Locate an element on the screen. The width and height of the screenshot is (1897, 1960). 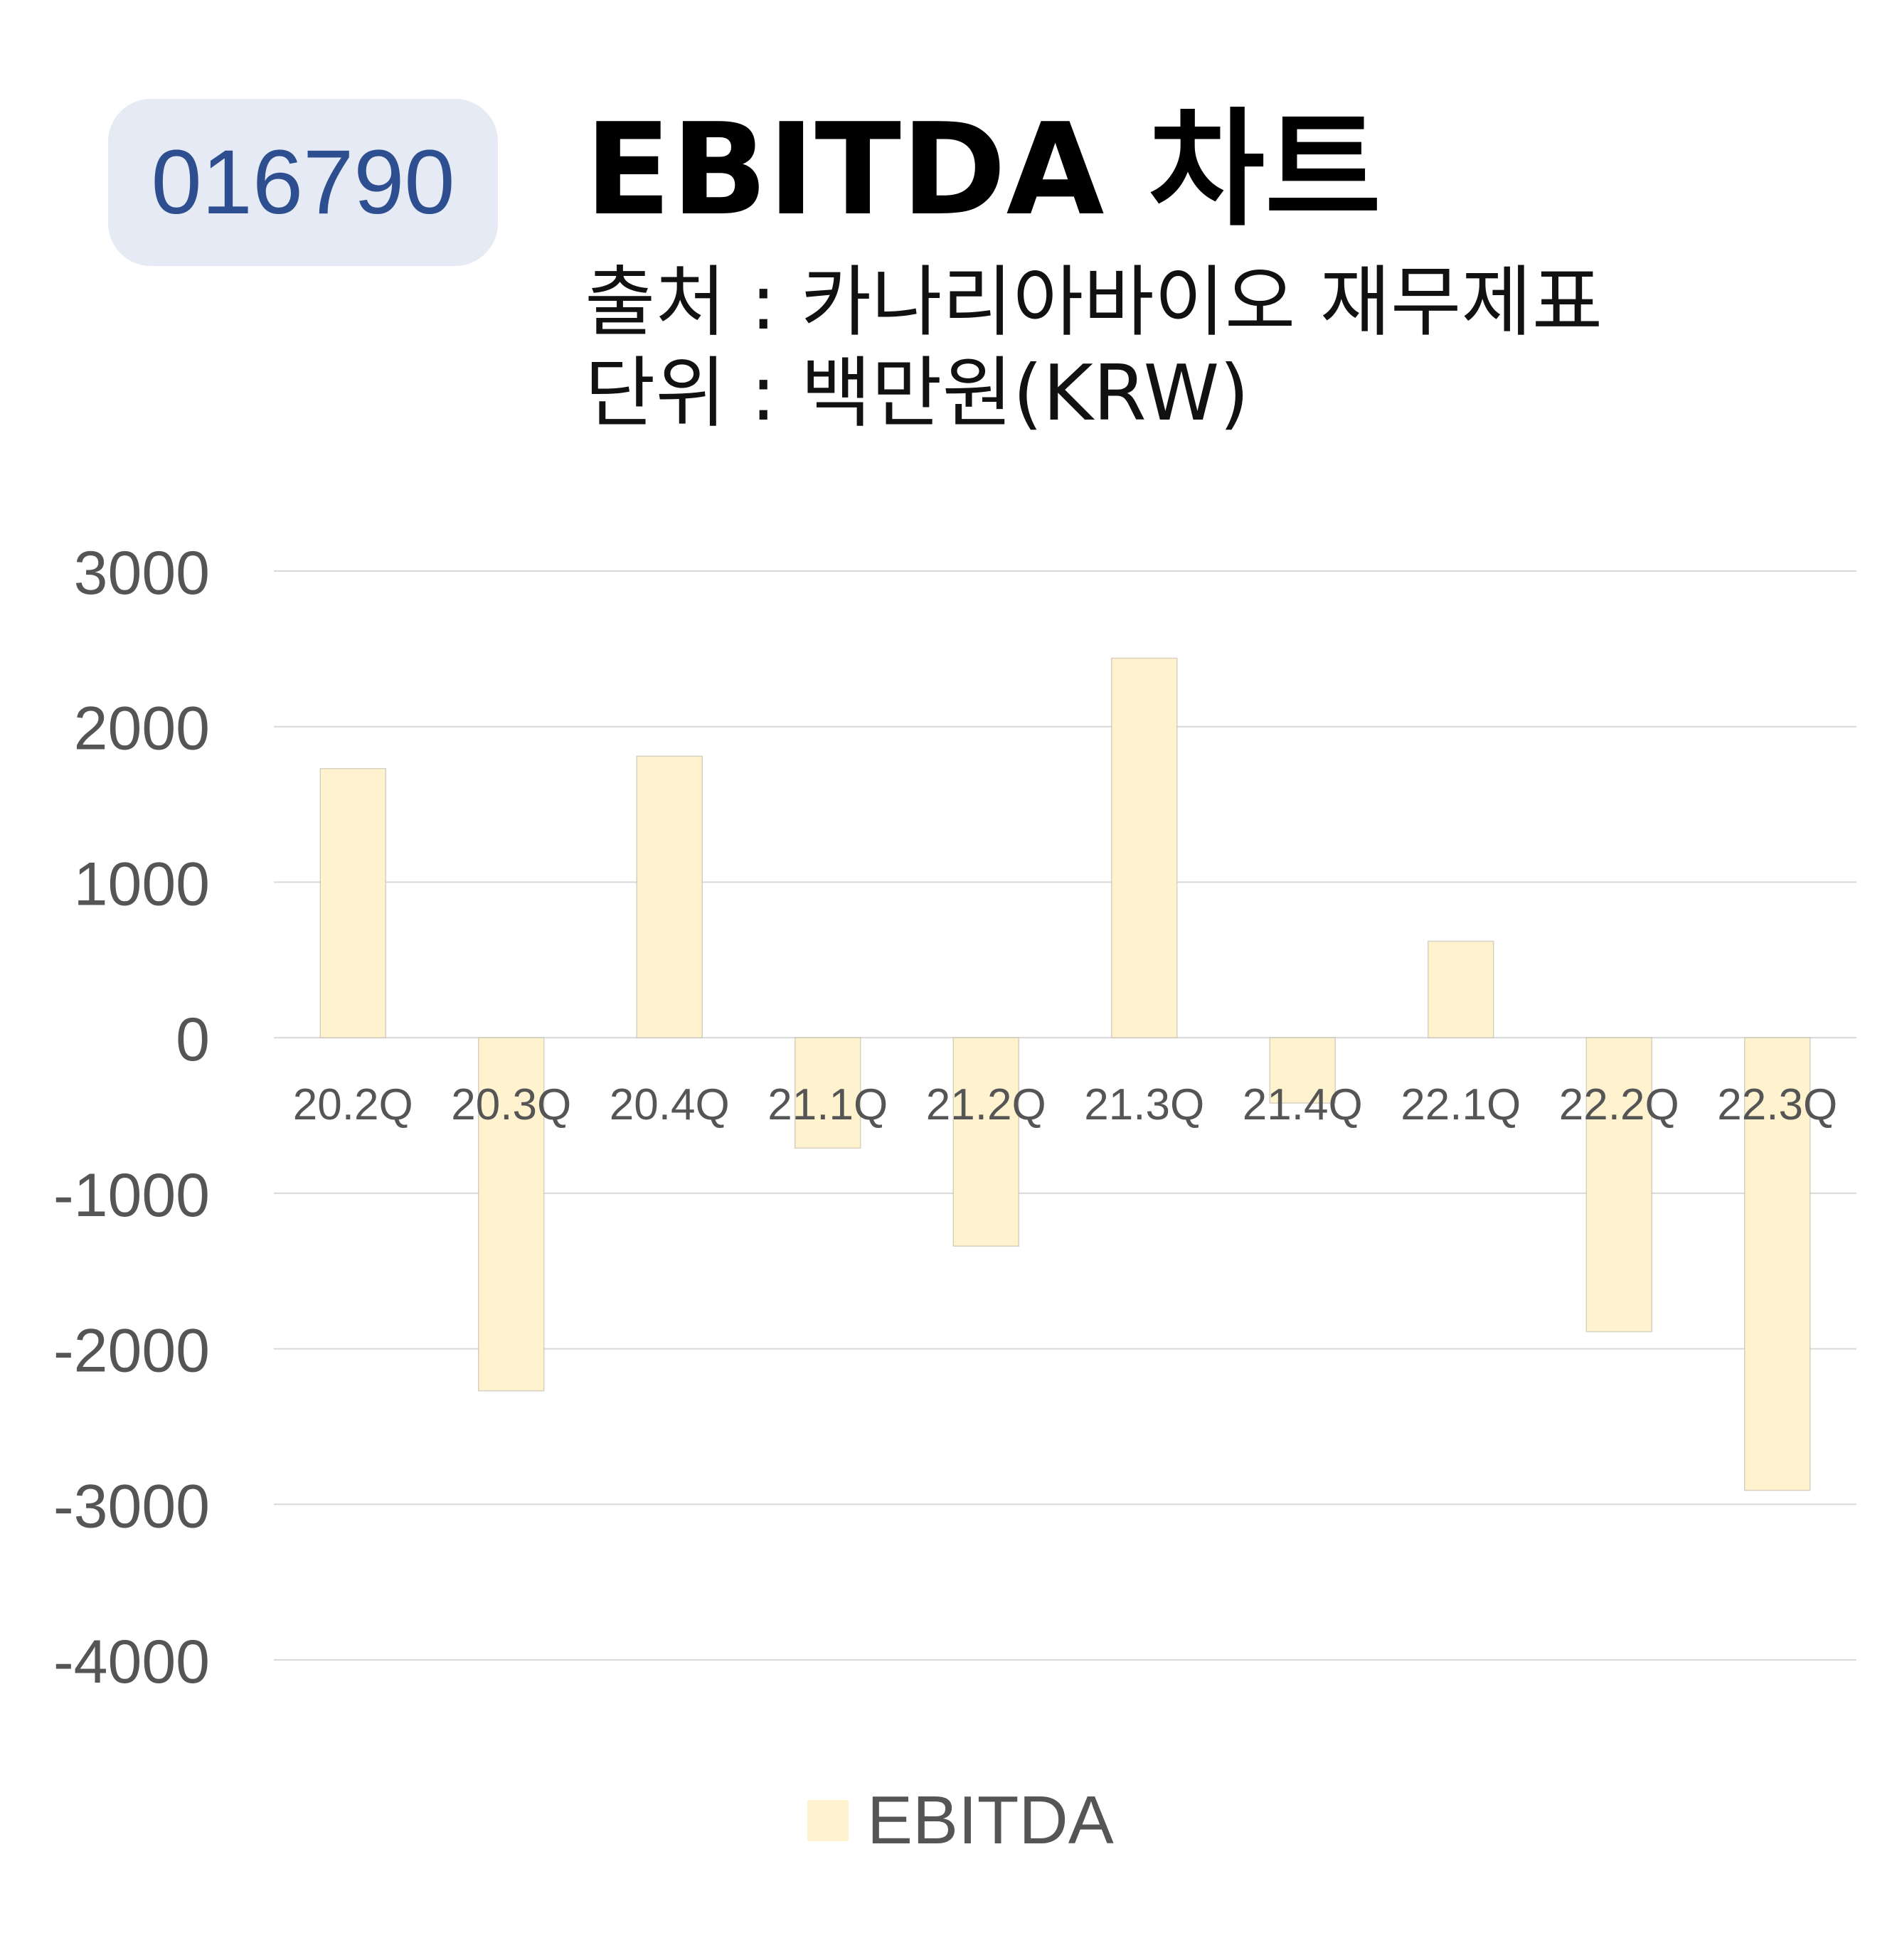
x-tick-label: 20.3Q is located at coordinates (511, 1104).